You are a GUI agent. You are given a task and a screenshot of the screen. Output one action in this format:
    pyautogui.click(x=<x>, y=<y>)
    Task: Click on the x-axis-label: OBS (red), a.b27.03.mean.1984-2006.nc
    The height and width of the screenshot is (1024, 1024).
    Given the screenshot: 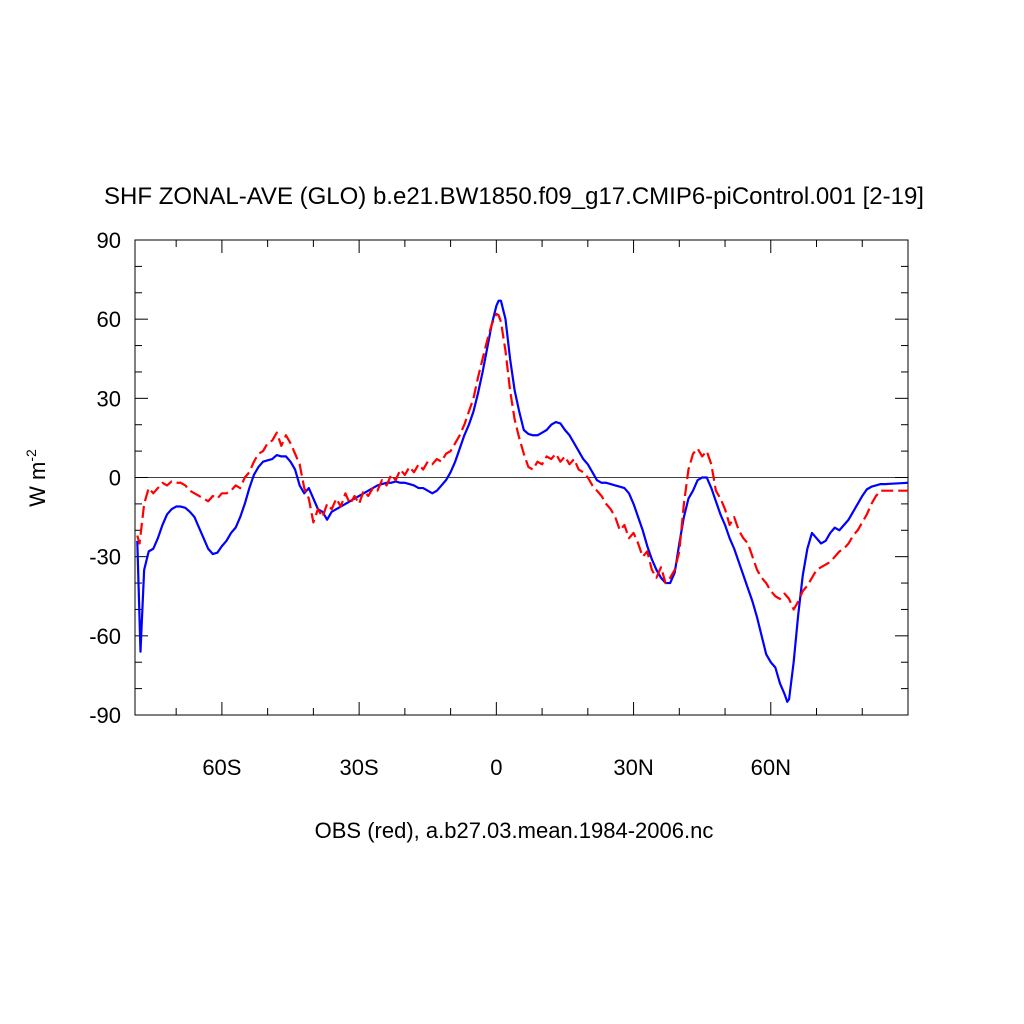 What is the action you would take?
    pyautogui.click(x=514, y=830)
    